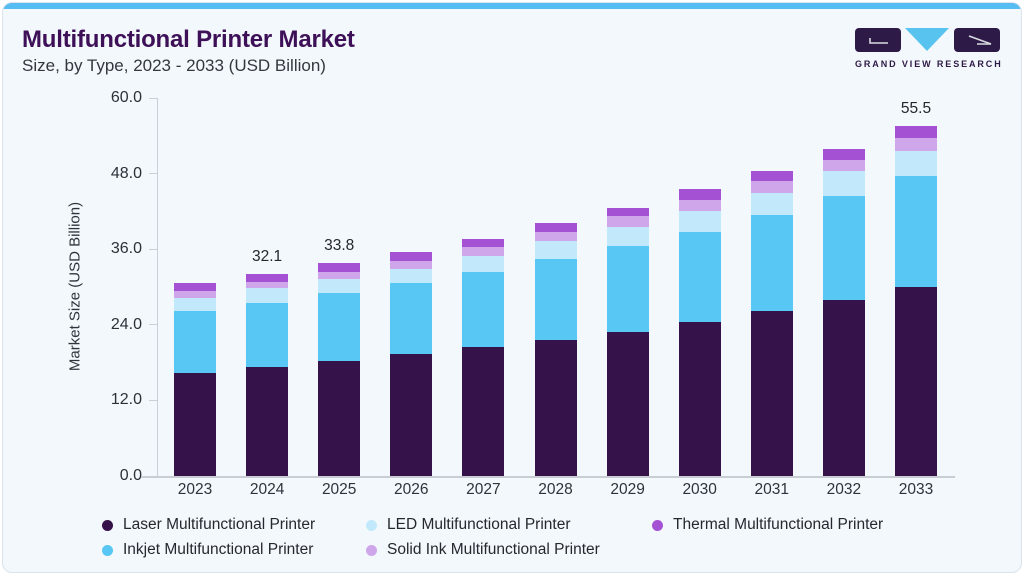 The height and width of the screenshot is (576, 1025). Describe the element at coordinates (778, 524) in the screenshot. I see `legend-label: Thermal Multifunctional Printer` at that location.